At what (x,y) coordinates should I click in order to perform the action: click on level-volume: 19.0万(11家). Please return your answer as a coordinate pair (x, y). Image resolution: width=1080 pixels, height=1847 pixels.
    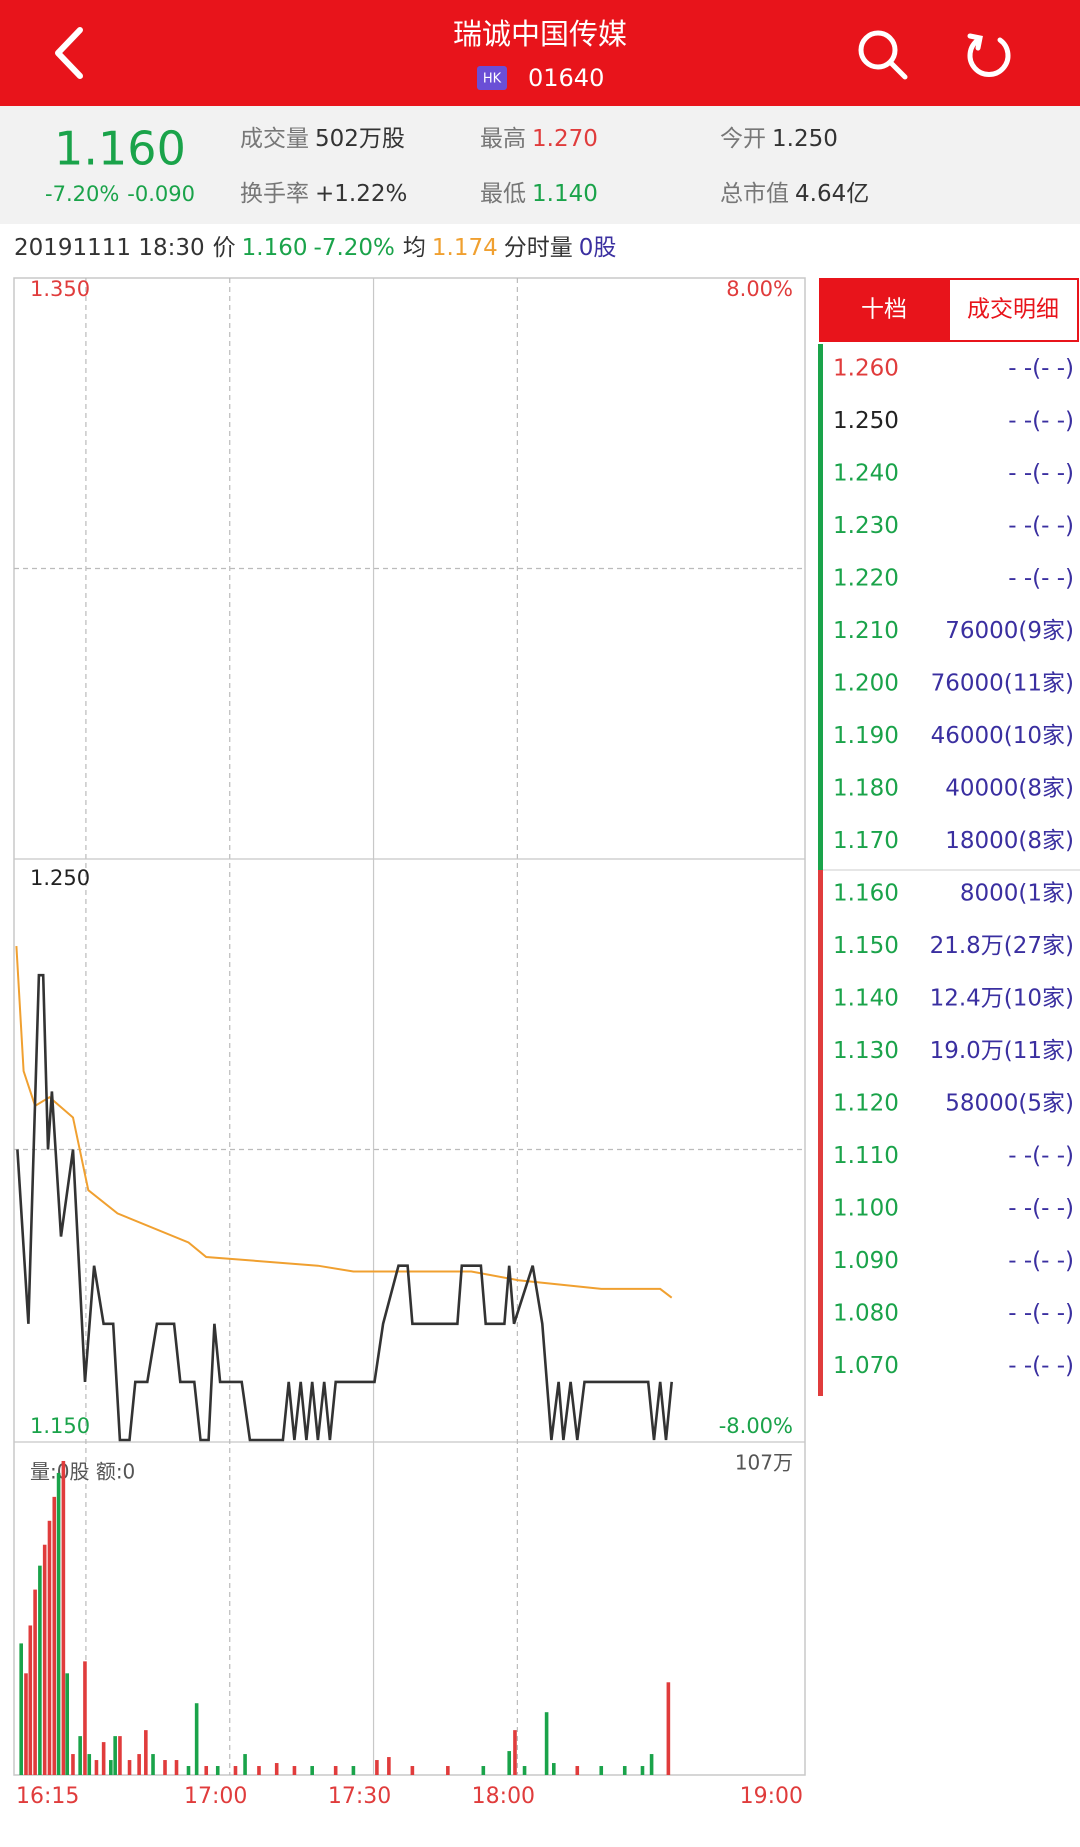
    Looking at the image, I should click on (1002, 1051).